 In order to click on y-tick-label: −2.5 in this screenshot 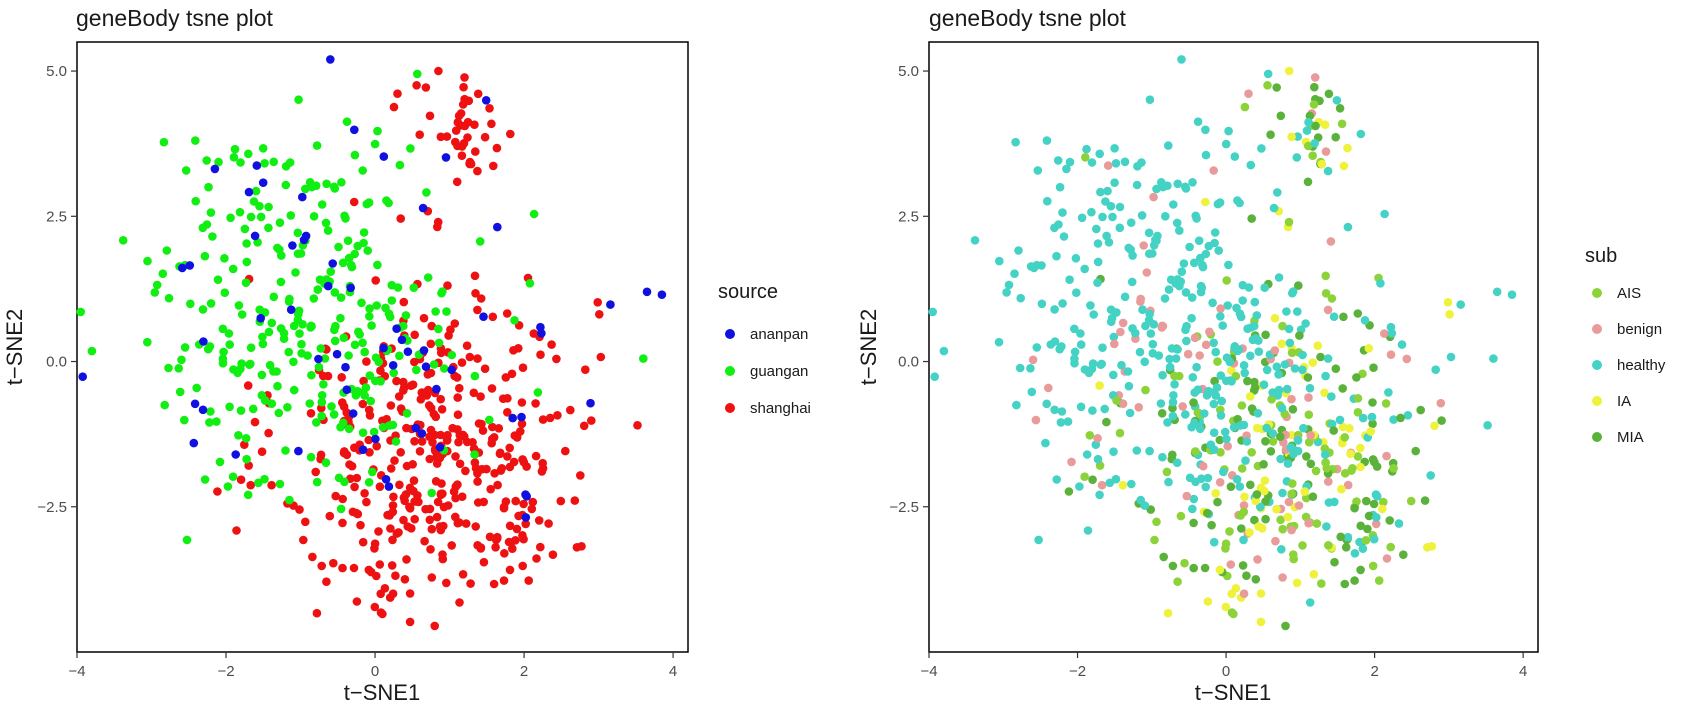, I will do `click(52, 507)`.